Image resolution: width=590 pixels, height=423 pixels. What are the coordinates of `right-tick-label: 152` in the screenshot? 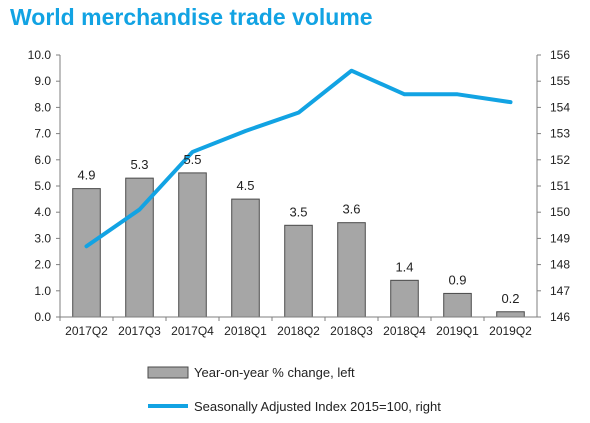 It's located at (560, 160).